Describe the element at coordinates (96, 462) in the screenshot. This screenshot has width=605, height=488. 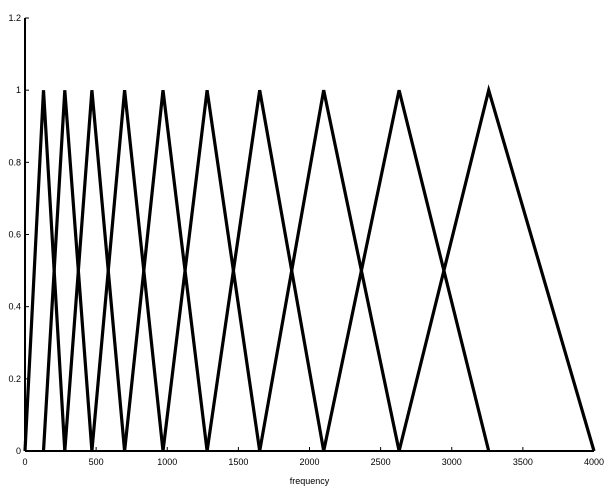
I see `x-tick-label: 500` at that location.